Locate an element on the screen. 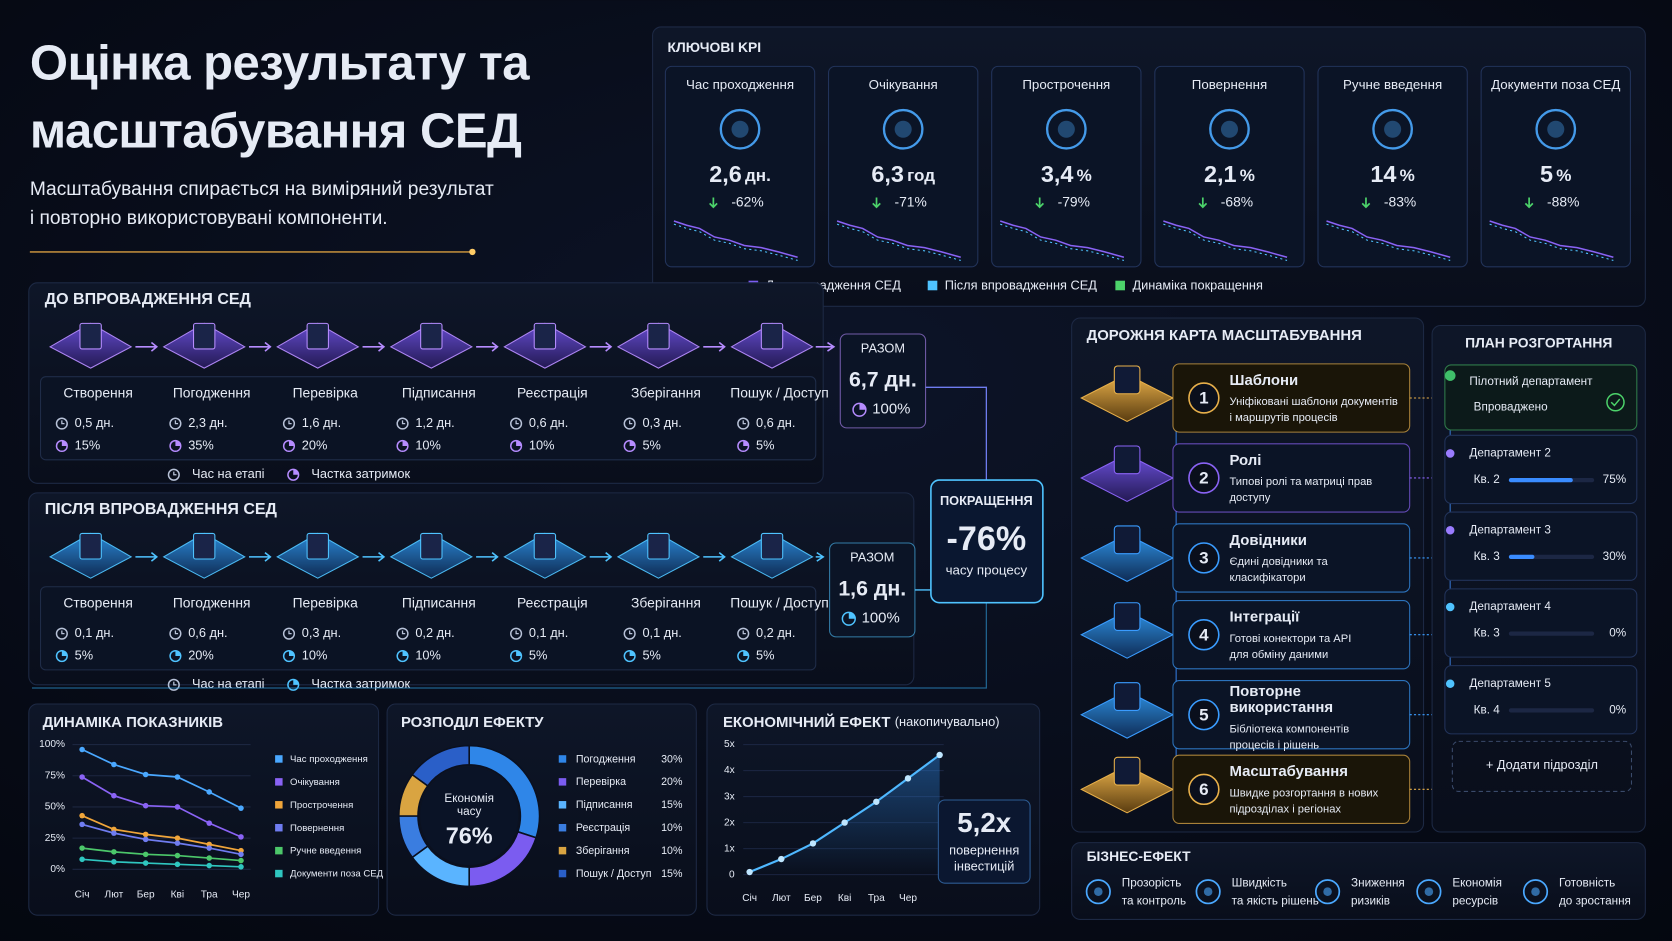  section-title: ПІСЛЯ ВПРОВАДЖЕННЯ СЕД is located at coordinates (161, 509).